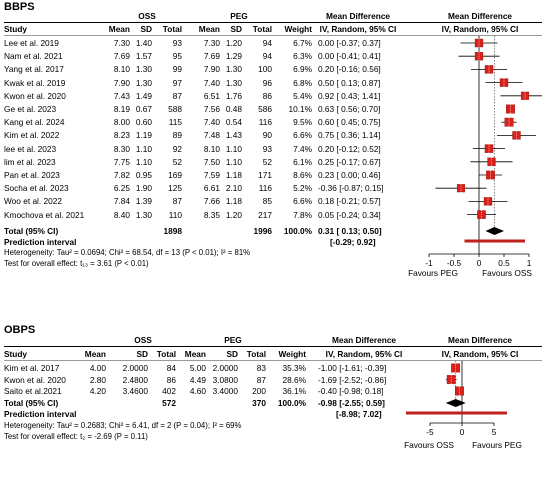 The image size is (546, 481). I want to click on bbps-total-label: Total (95% CI), so click(31, 231).